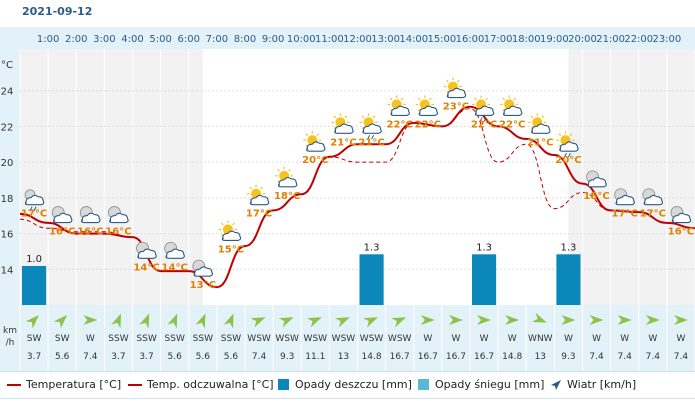  What do you see at coordinates (7, 235) in the screenshot?
I see `y-tick-label: 16` at bounding box center [7, 235].